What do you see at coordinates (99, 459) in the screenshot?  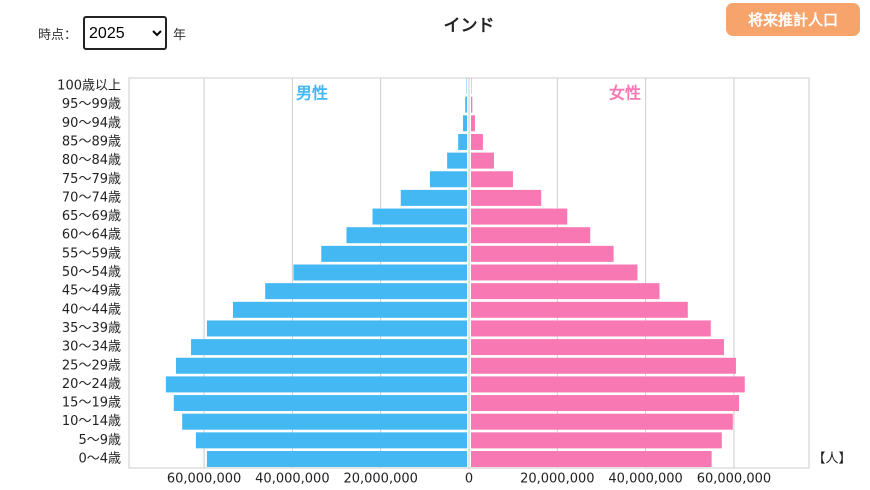 I see `y-tick-label: 0〜4歳` at bounding box center [99, 459].